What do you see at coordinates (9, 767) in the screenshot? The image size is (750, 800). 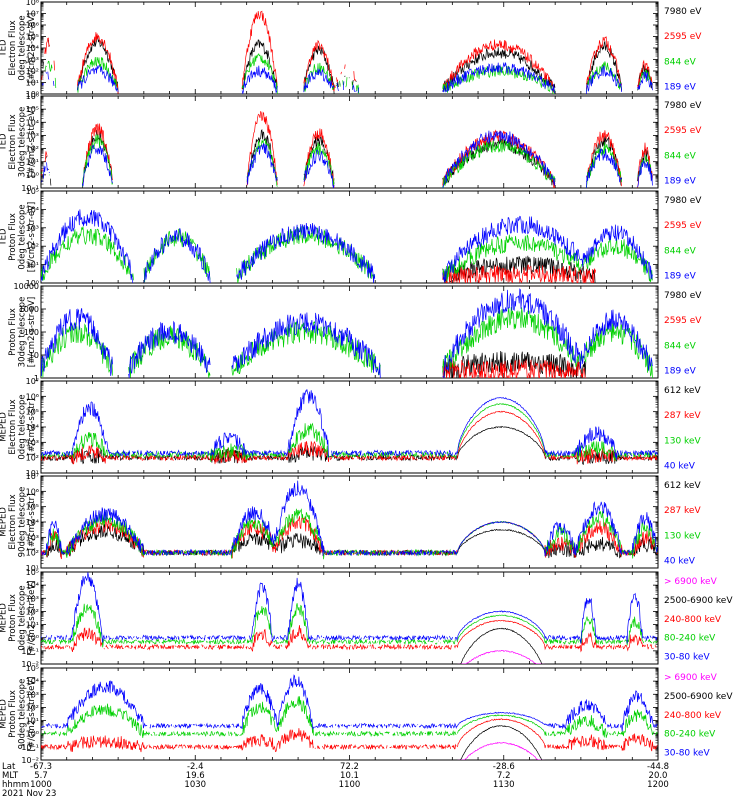 I see `x-axis-row-label: Lat` at bounding box center [9, 767].